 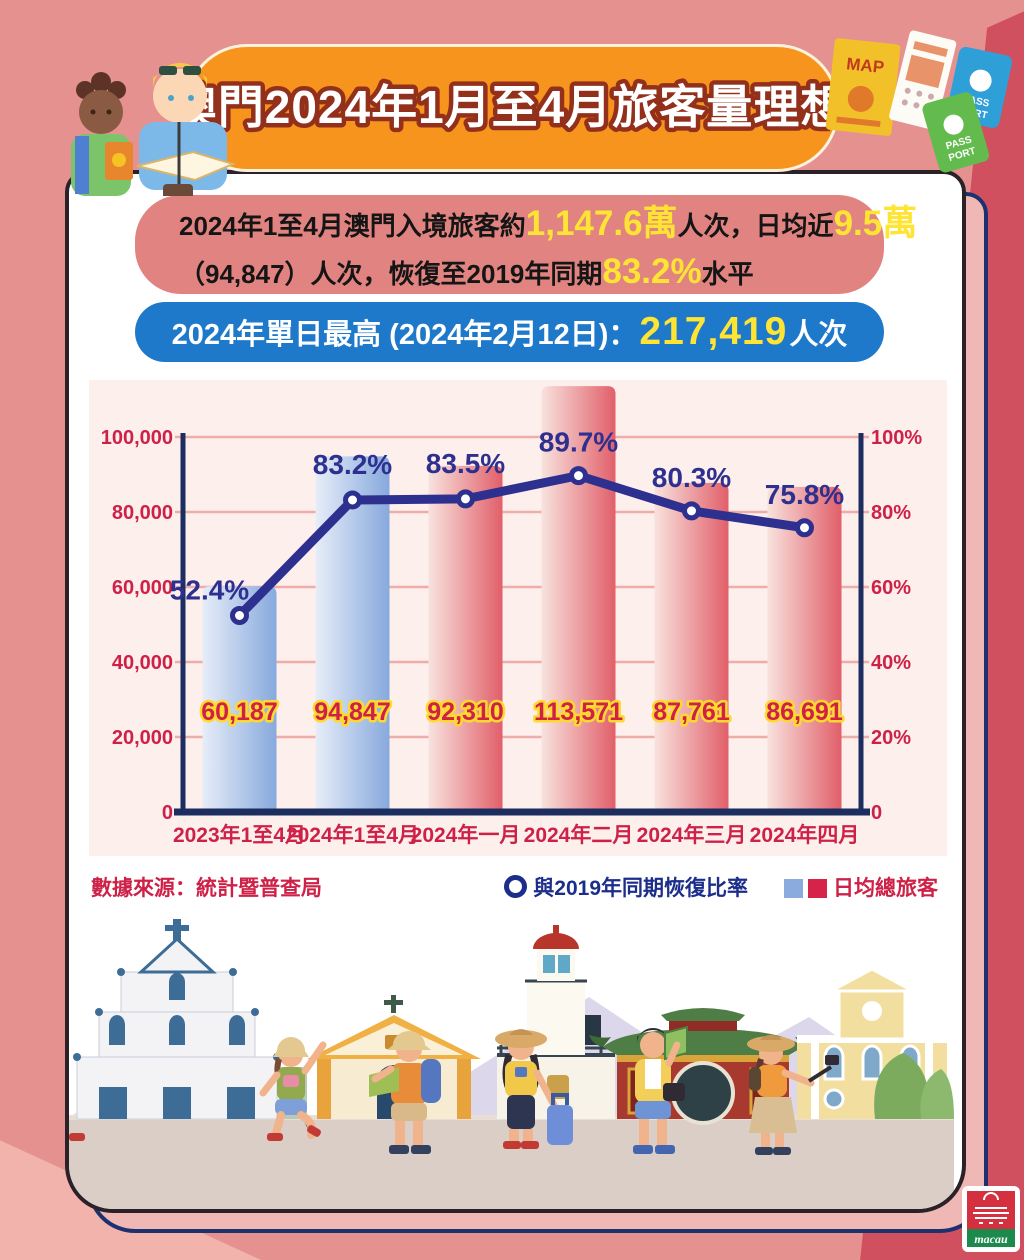 I want to click on line-marker-icon, so click(x=516, y=886).